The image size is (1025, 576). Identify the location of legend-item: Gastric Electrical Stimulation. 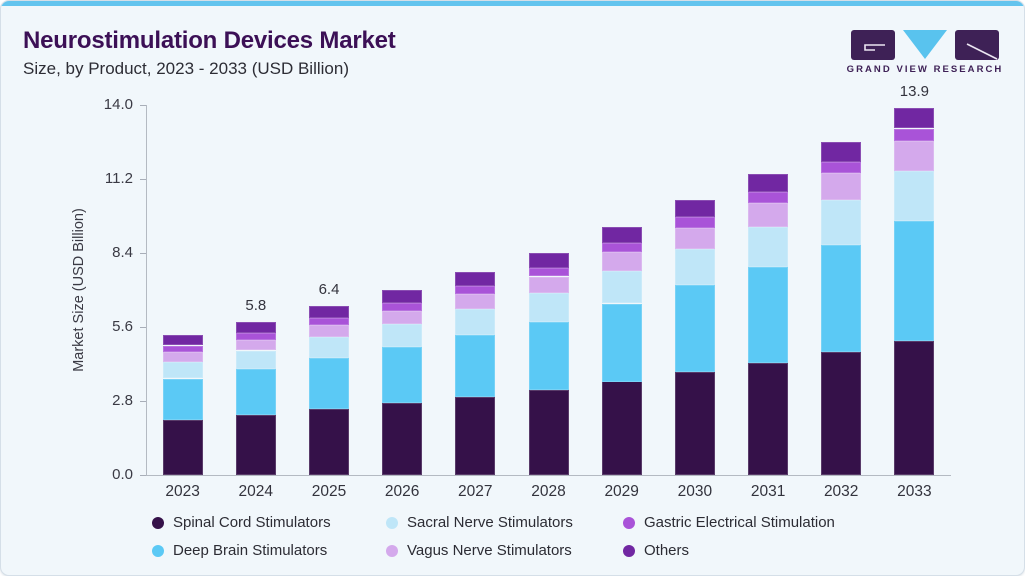
(729, 522).